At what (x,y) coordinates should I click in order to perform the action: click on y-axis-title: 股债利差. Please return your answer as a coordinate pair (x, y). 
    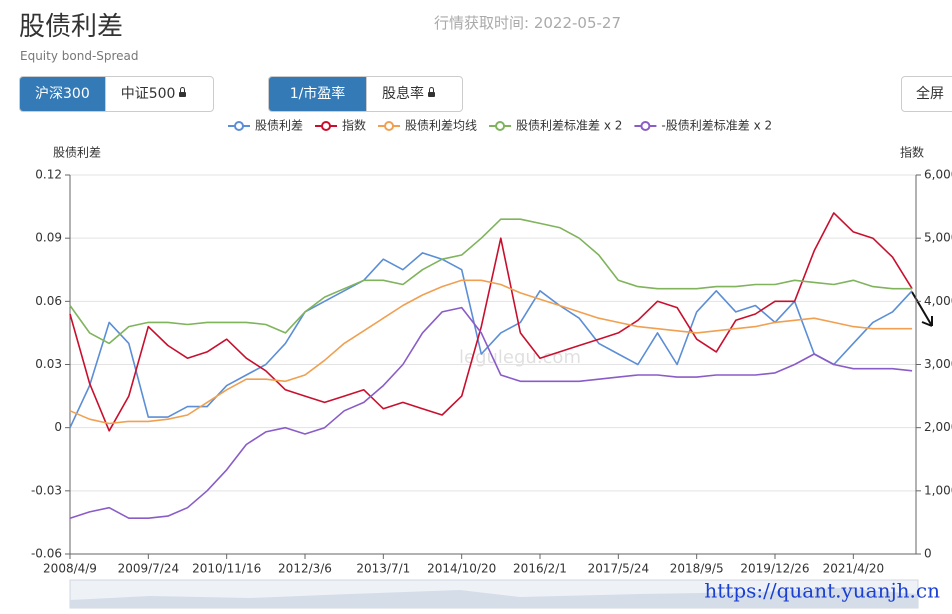
    Looking at the image, I should click on (77, 153).